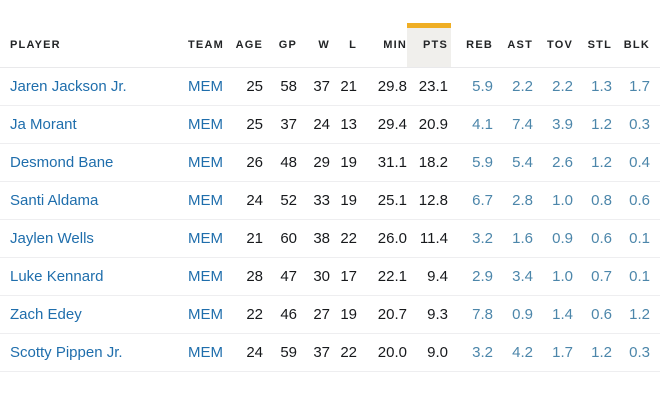 This screenshot has width=660, height=402. What do you see at coordinates (246, 162) in the screenshot?
I see `cell-age: 26` at bounding box center [246, 162].